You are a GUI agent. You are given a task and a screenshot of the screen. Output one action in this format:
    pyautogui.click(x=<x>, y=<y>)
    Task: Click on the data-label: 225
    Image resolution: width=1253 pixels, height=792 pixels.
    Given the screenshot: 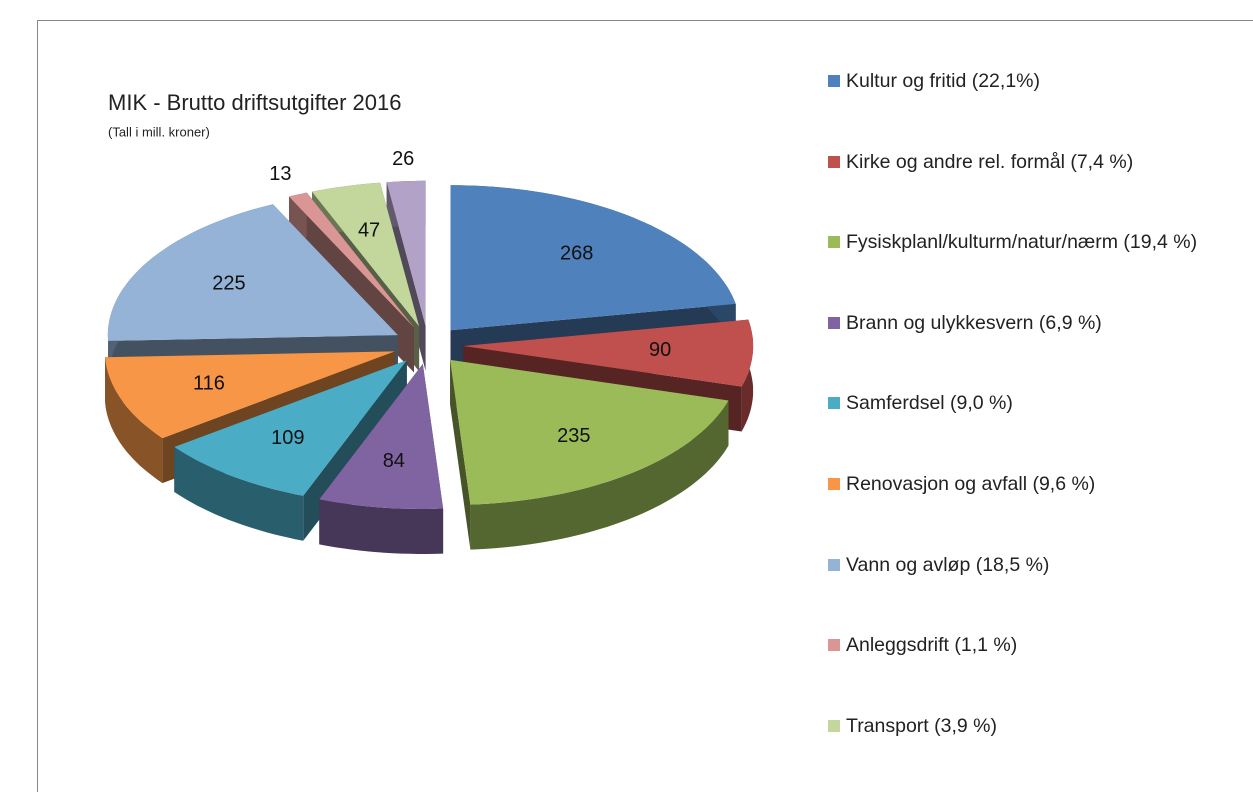 What is the action you would take?
    pyautogui.click(x=228, y=283)
    